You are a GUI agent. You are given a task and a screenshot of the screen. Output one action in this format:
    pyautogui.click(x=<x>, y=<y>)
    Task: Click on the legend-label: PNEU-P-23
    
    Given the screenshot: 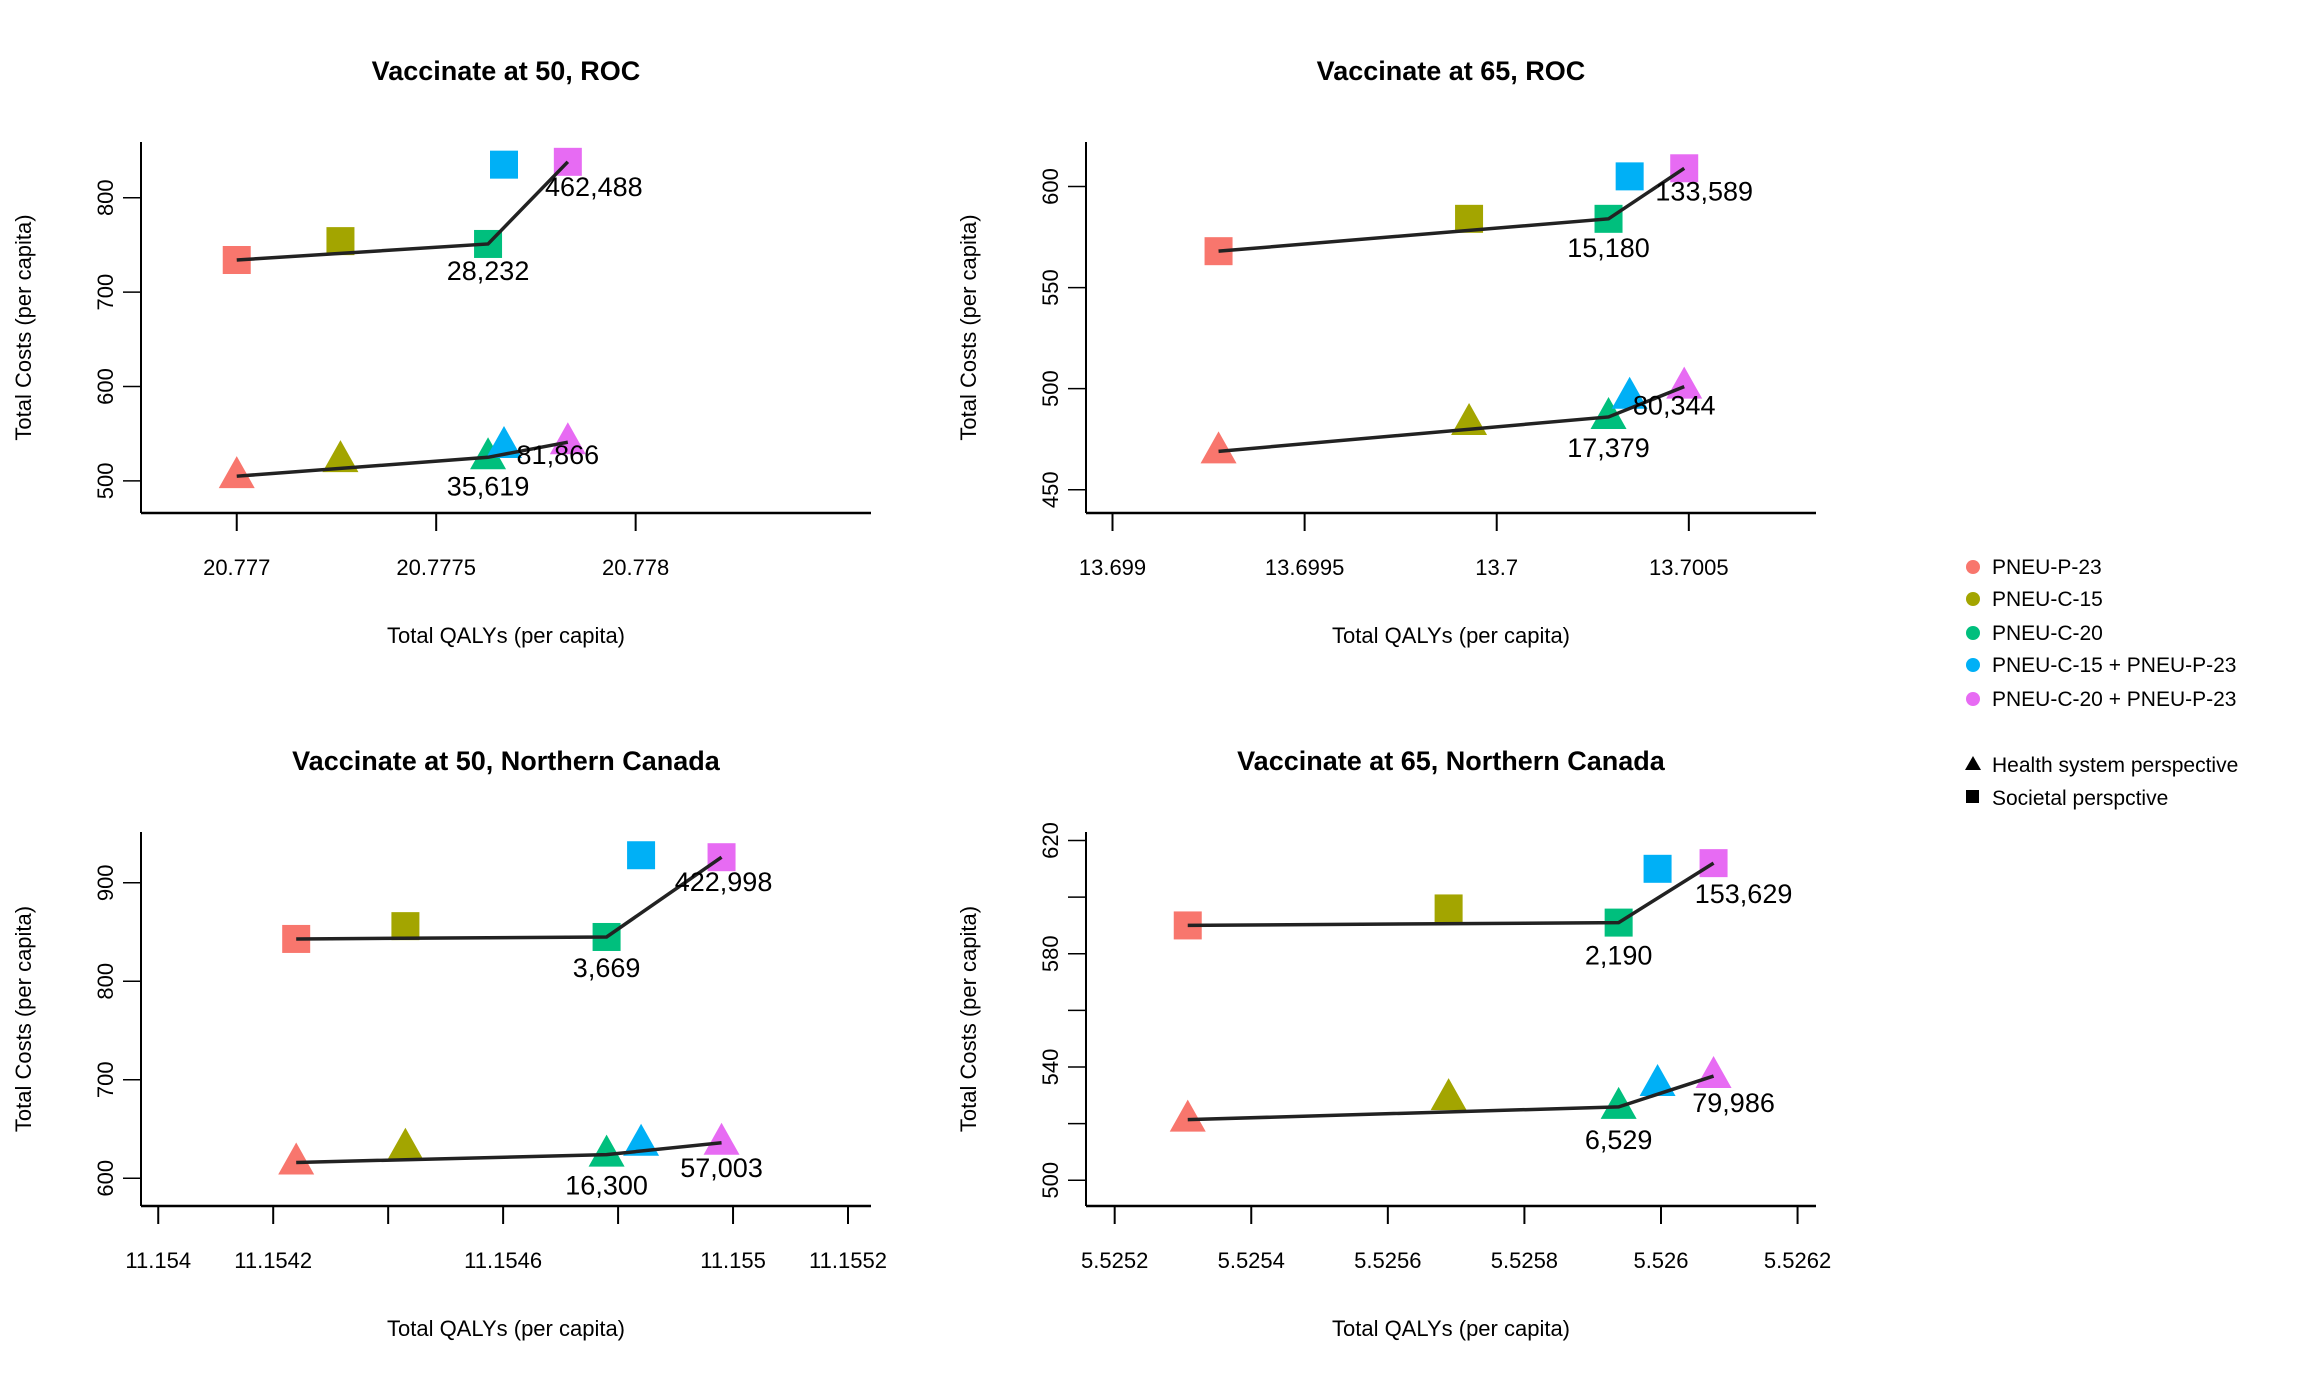 What is the action you would take?
    pyautogui.click(x=2047, y=567)
    